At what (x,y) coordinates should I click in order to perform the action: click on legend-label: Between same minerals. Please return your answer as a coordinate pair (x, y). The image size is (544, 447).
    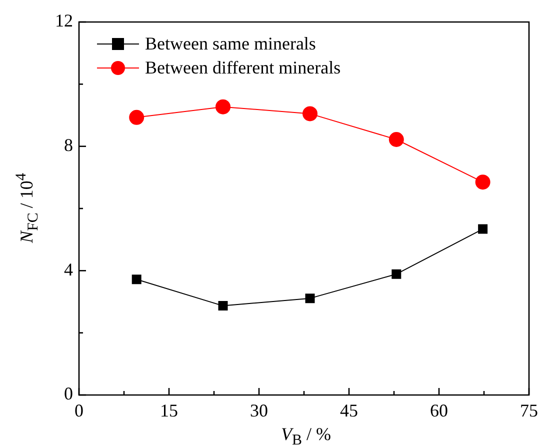
    Looking at the image, I should click on (230, 44).